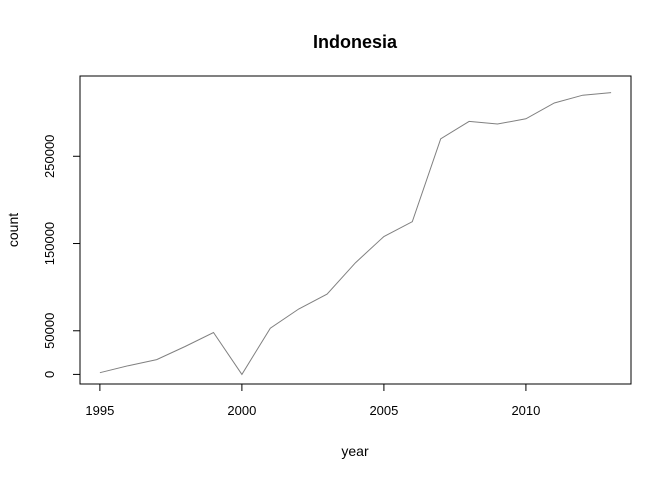  What do you see at coordinates (383, 410) in the screenshot?
I see `x-tick-label: 2005` at bounding box center [383, 410].